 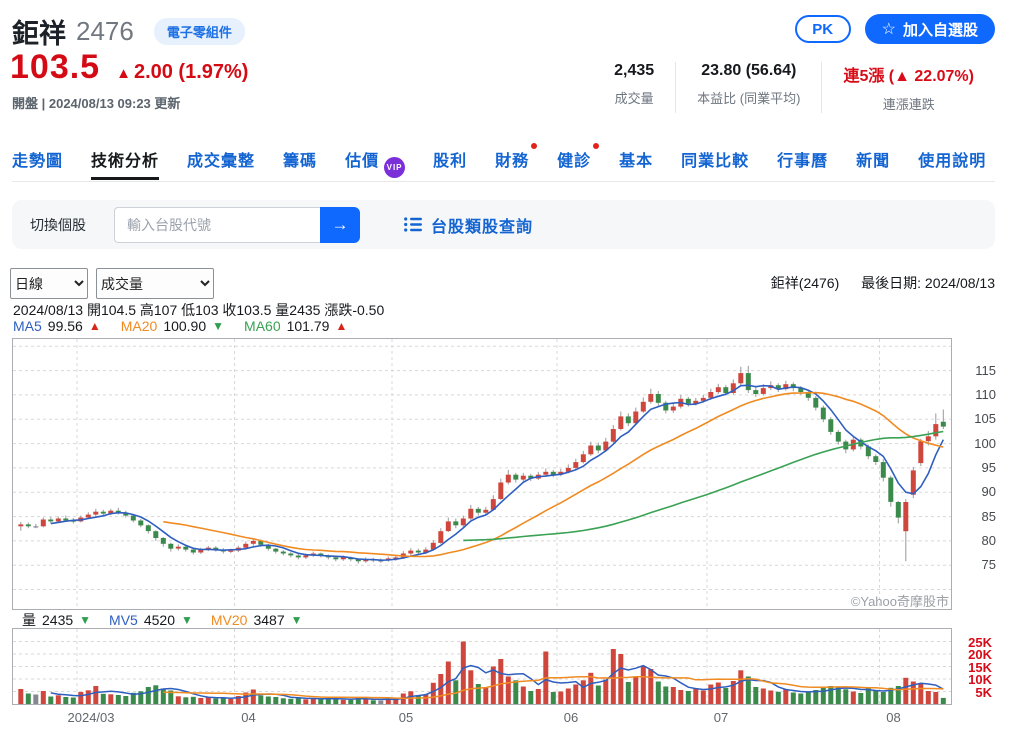 What do you see at coordinates (980, 667) in the screenshot?
I see `volume-axis-label: 15K` at bounding box center [980, 667].